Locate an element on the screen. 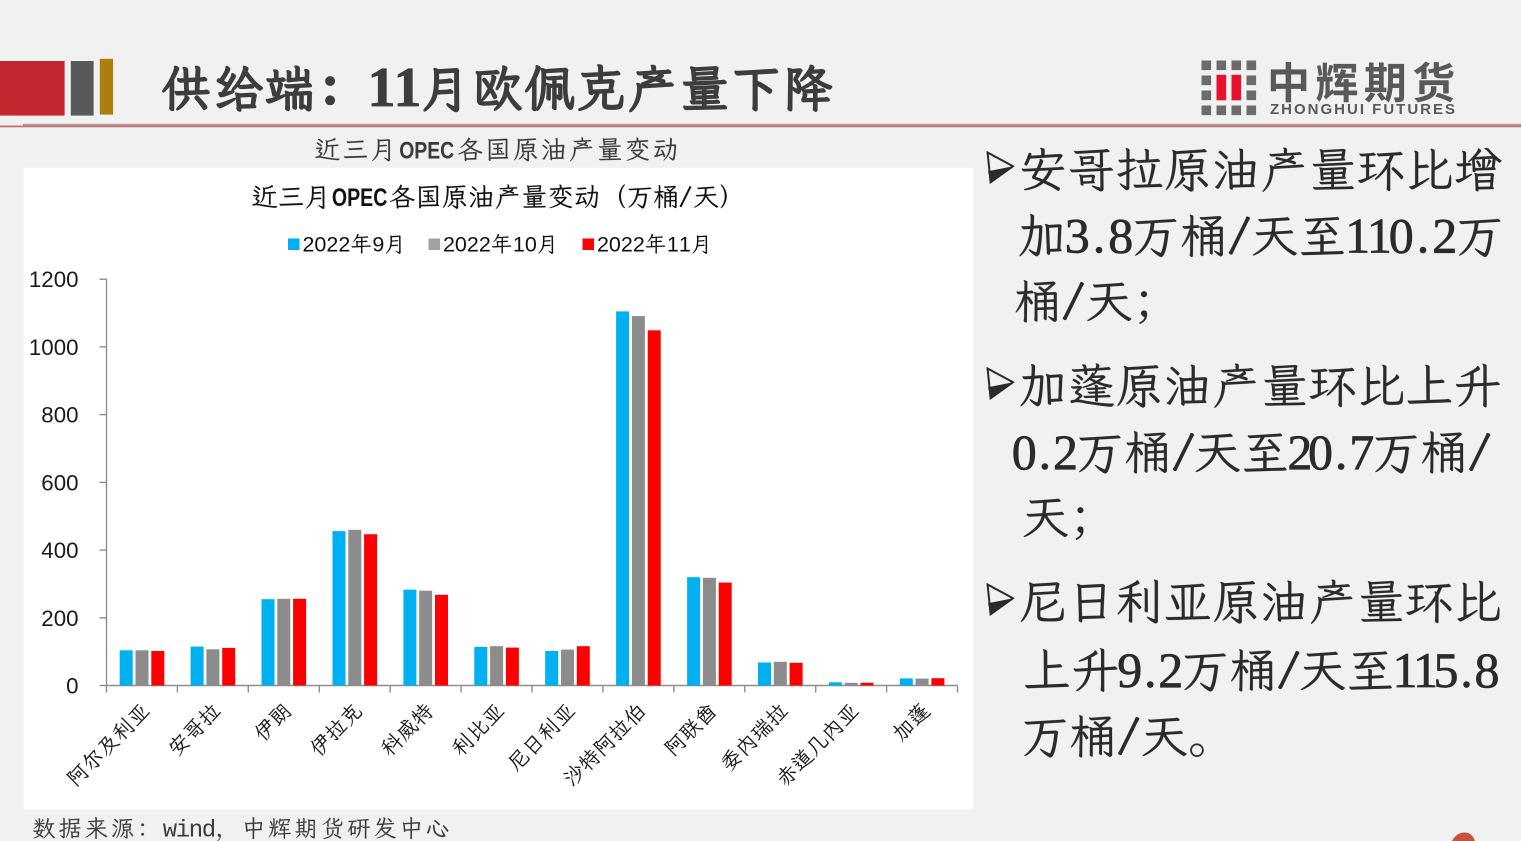 This screenshot has height=841, width=1521. svg-text: ZHONGHUI FUTURES is located at coordinates (1363, 109).